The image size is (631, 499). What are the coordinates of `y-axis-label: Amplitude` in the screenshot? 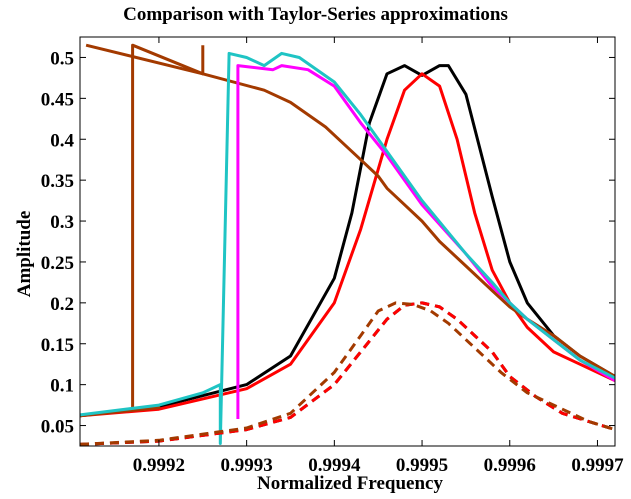 It's located at (24, 254).